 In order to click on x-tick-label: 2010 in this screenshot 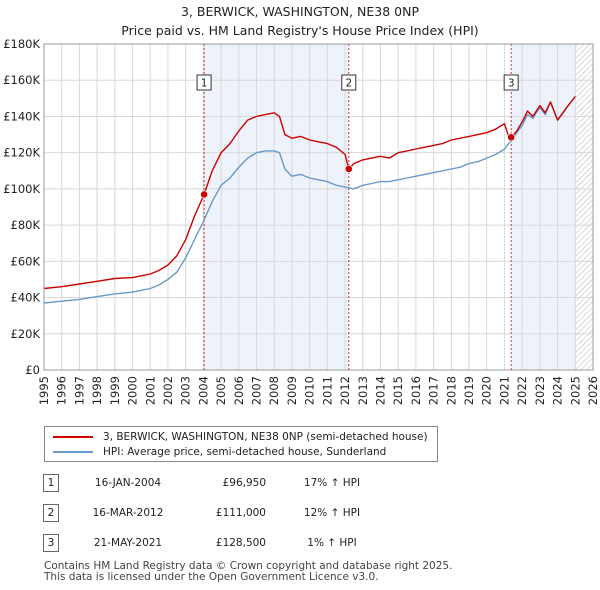, I will do `click(310, 390)`.